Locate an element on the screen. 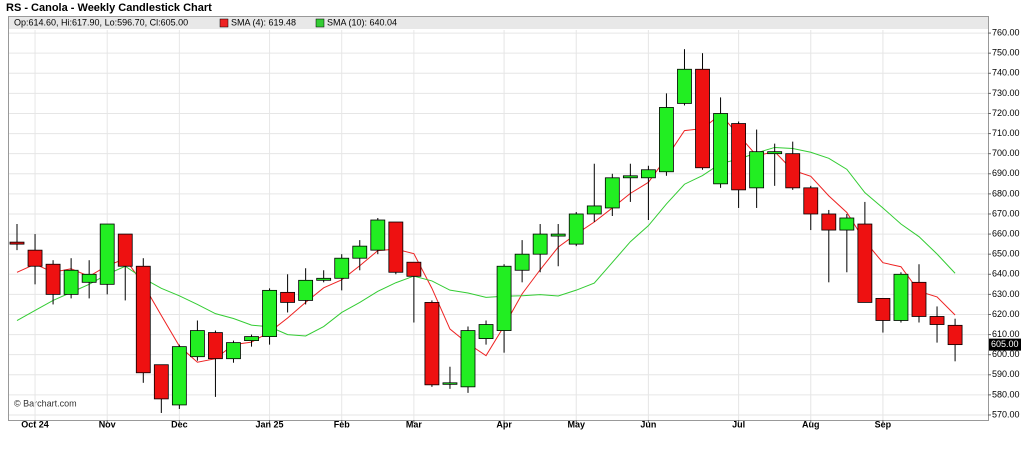 The height and width of the screenshot is (449, 1024). y-tick-label: 660.00 is located at coordinates (1006, 233).